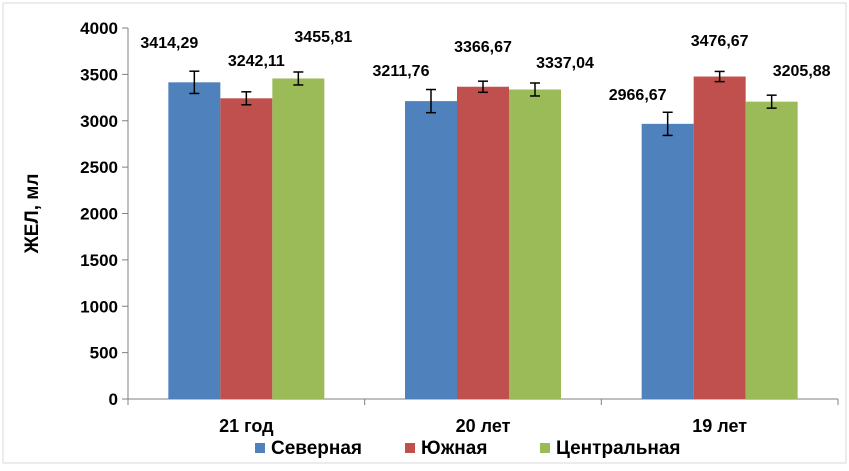 The width and height of the screenshot is (849, 471). What do you see at coordinates (401, 71) in the screenshot?
I see `data-label: 3211,76` at bounding box center [401, 71].